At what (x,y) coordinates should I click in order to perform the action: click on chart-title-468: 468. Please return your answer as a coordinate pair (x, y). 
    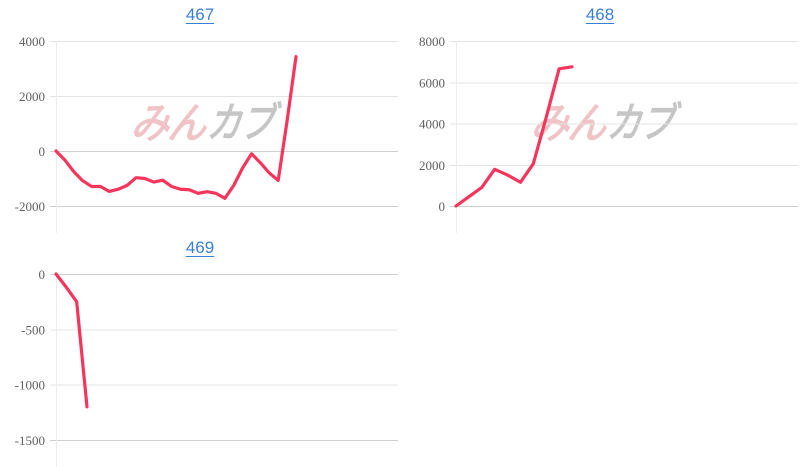
    Looking at the image, I should click on (600, 15).